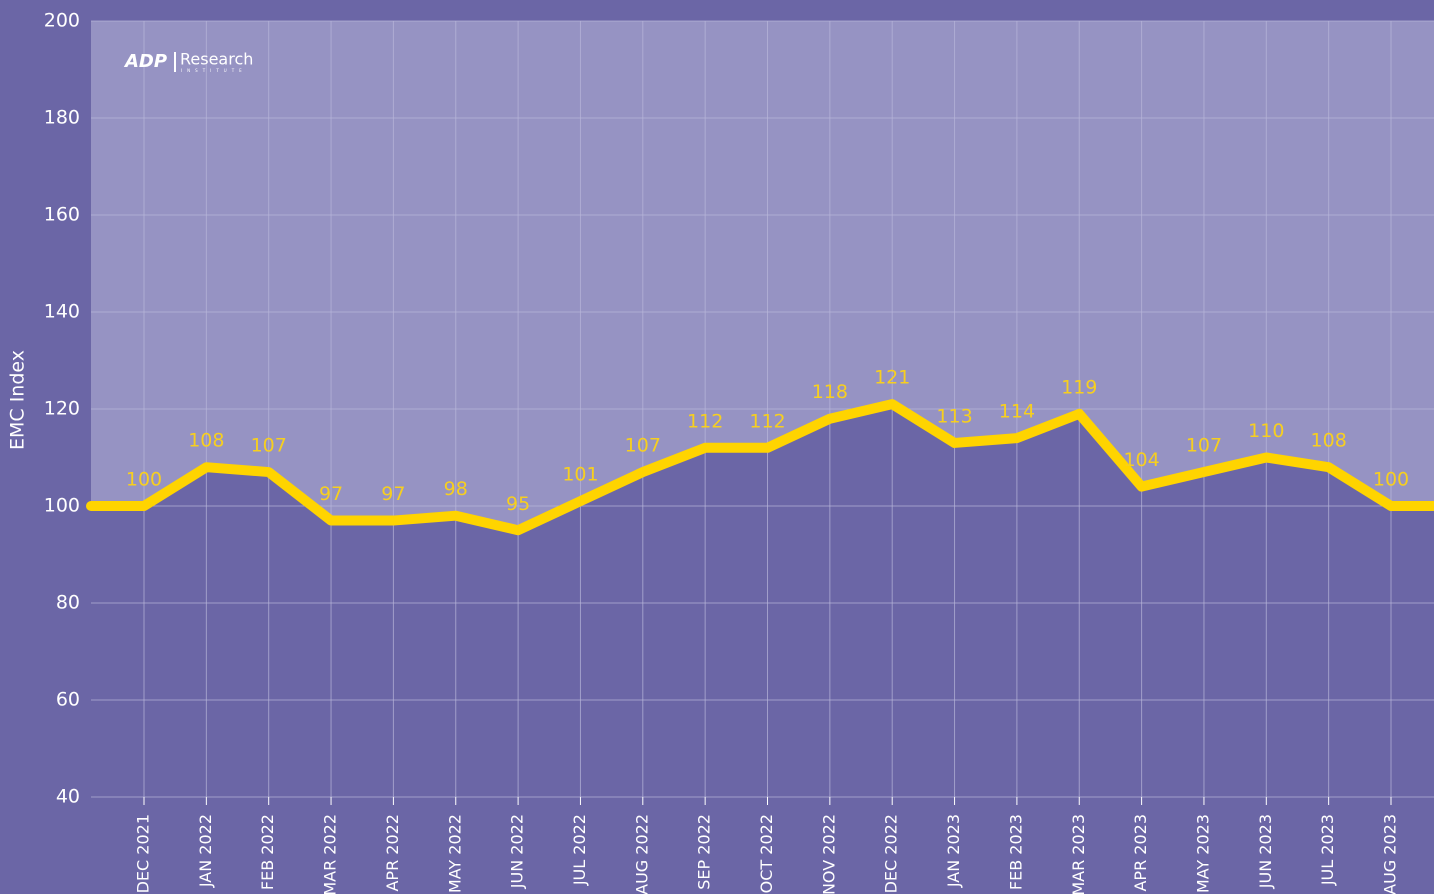  Describe the element at coordinates (214, 70) in the screenshot. I see `logo-sub: INSTITUTE` at that location.